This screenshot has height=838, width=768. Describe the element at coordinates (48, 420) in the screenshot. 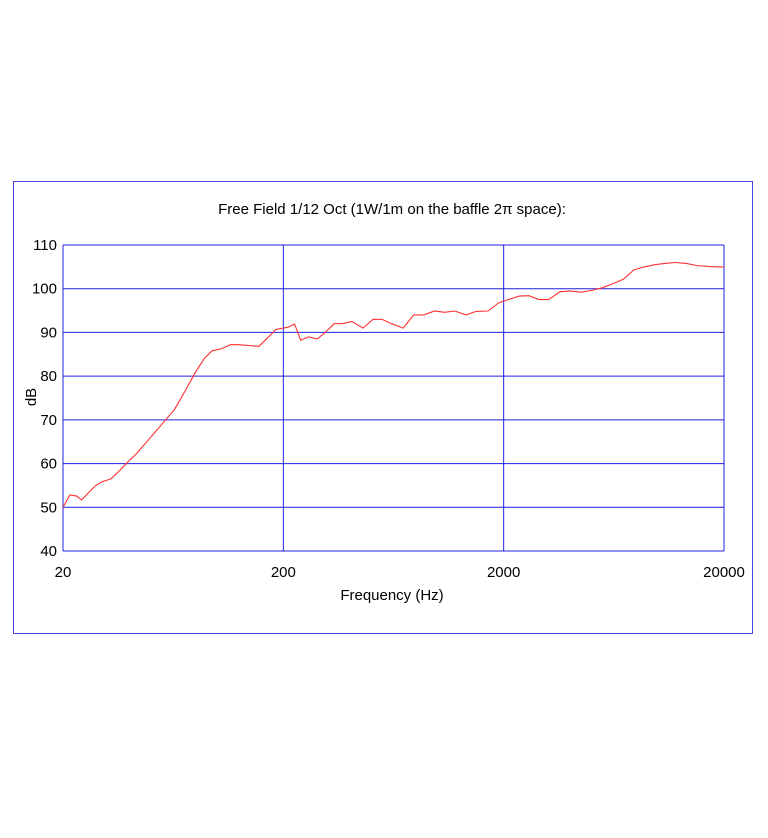

I see `y-tick-label: 70` at that location.